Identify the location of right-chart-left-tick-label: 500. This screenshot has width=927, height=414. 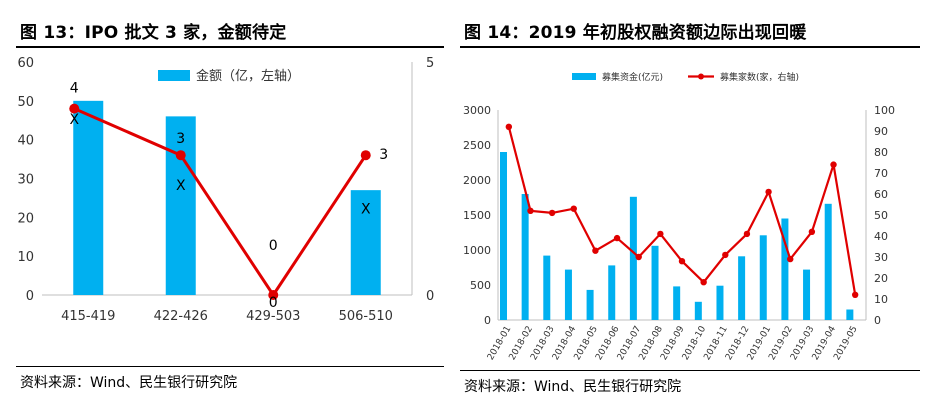
(480, 285).